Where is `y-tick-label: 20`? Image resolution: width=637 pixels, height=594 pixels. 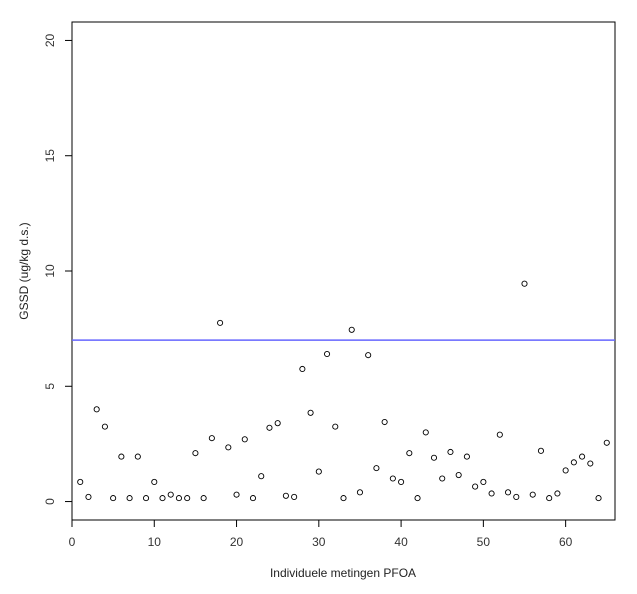 y-tick-label: 20 is located at coordinates (50, 40).